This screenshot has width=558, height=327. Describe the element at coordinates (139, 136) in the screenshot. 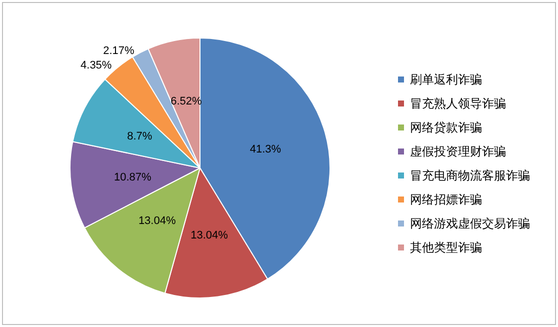

I see `data-label: 8.7%` at that location.